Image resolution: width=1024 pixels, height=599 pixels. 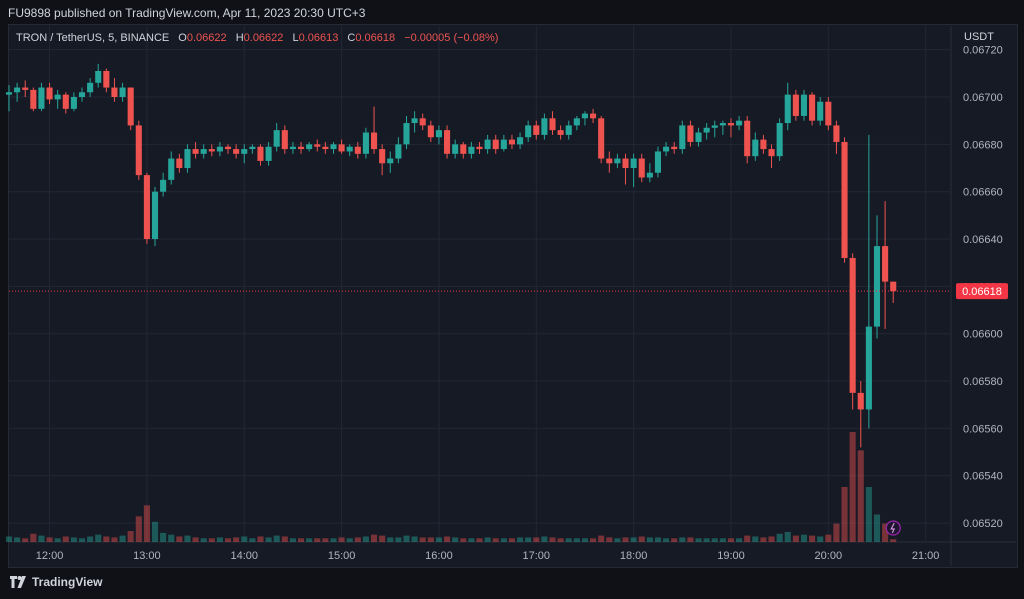 What do you see at coordinates (244, 556) in the screenshot?
I see `x-tick-label: 14:00` at bounding box center [244, 556].